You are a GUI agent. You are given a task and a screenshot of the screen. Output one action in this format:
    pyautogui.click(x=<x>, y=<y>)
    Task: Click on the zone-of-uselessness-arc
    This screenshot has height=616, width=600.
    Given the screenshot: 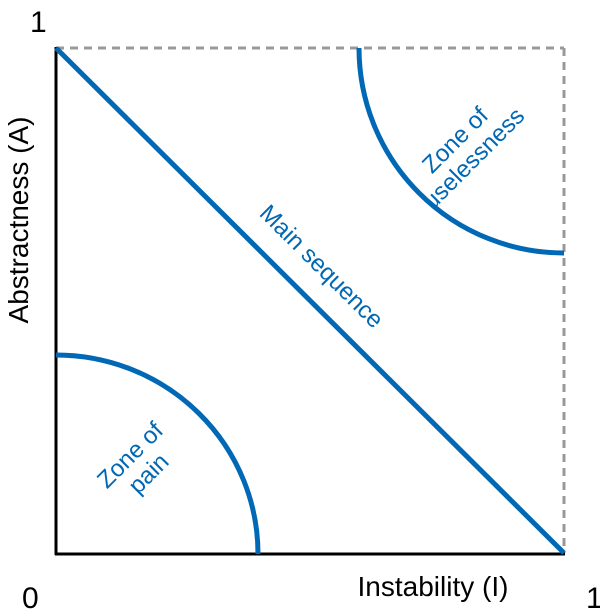 What is the action you would take?
    pyautogui.click(x=460, y=151)
    